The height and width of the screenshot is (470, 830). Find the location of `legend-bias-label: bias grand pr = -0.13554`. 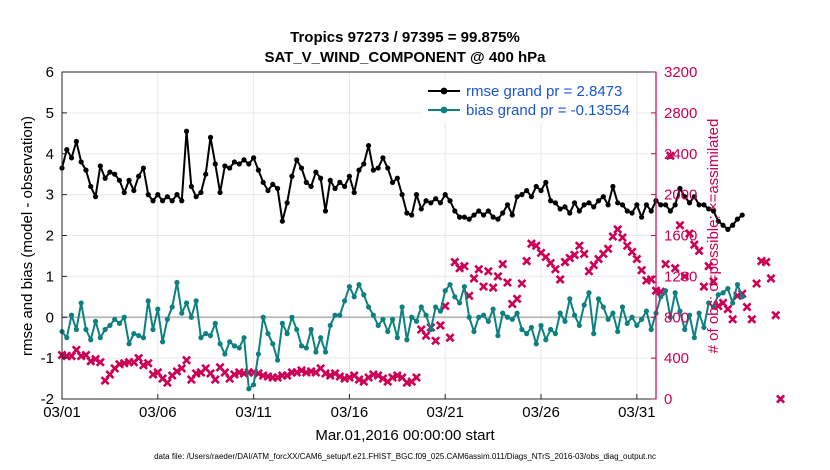

legend-bias-label: bias grand pr = -0.13554 is located at coordinates (548, 110).